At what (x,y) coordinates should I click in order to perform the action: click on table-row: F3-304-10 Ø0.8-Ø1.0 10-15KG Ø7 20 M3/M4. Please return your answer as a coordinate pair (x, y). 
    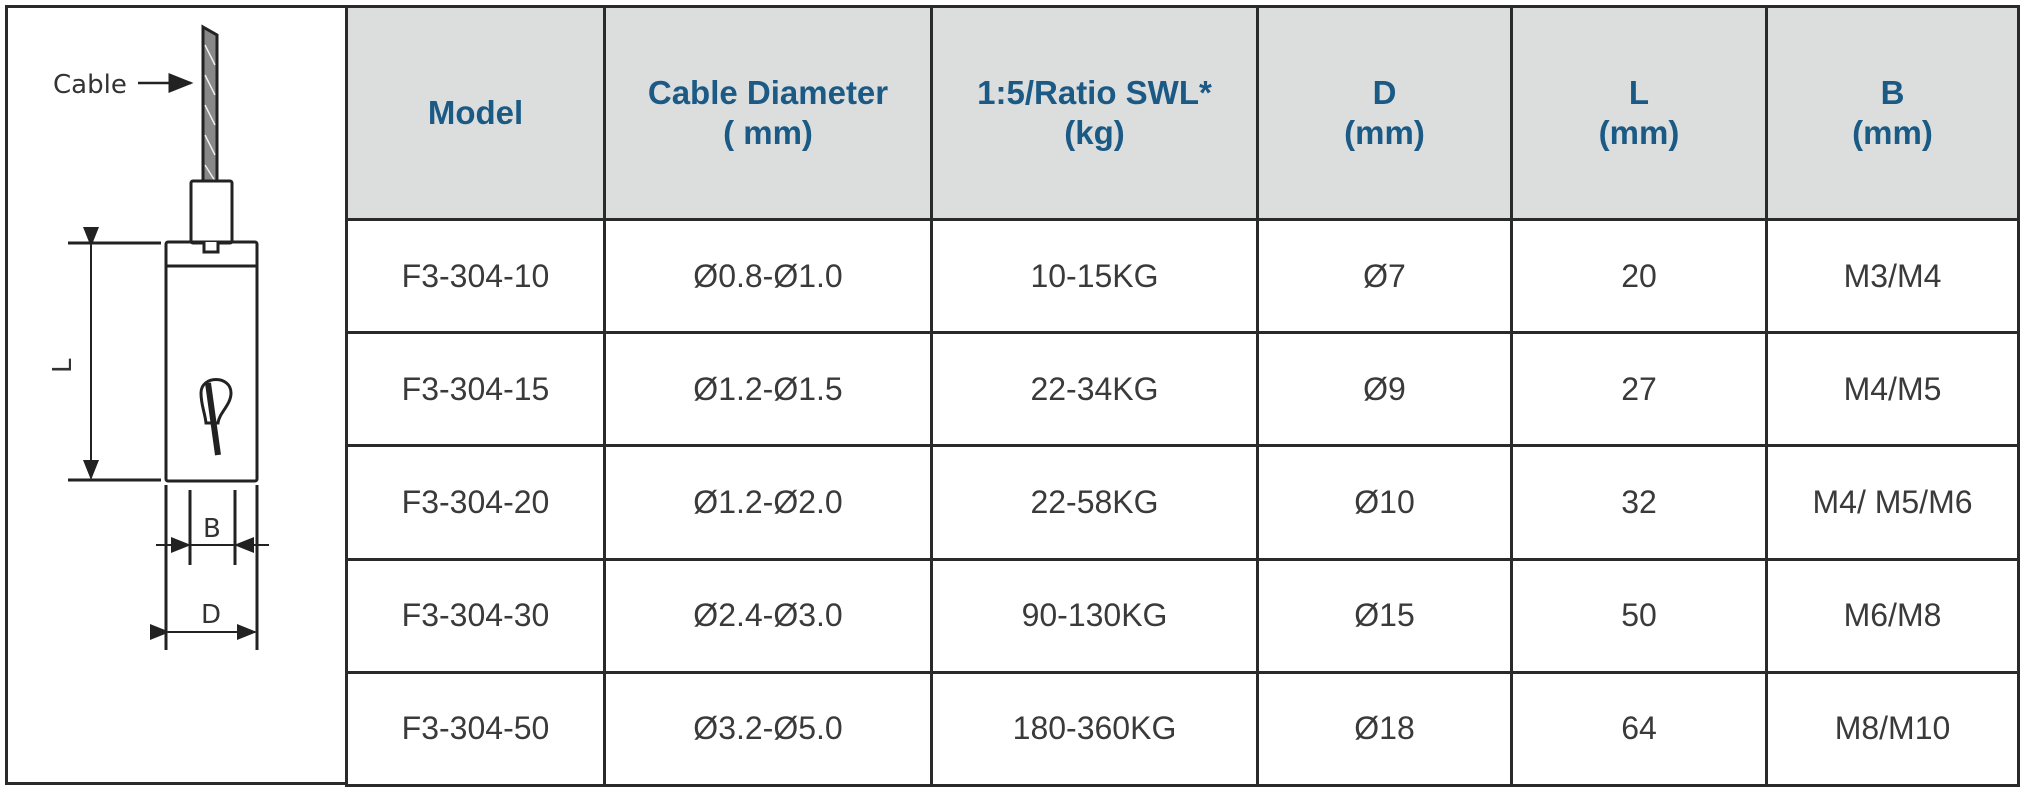
    Looking at the image, I should click on (1182, 276).